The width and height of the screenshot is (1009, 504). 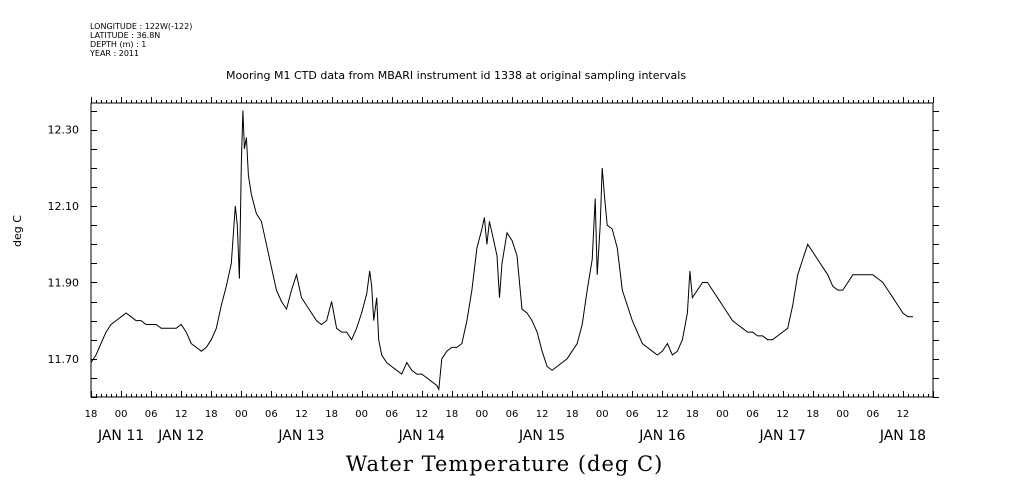 What do you see at coordinates (125, 35) in the screenshot?
I see `meta-latitude: LATITUDE : 36.8N` at bounding box center [125, 35].